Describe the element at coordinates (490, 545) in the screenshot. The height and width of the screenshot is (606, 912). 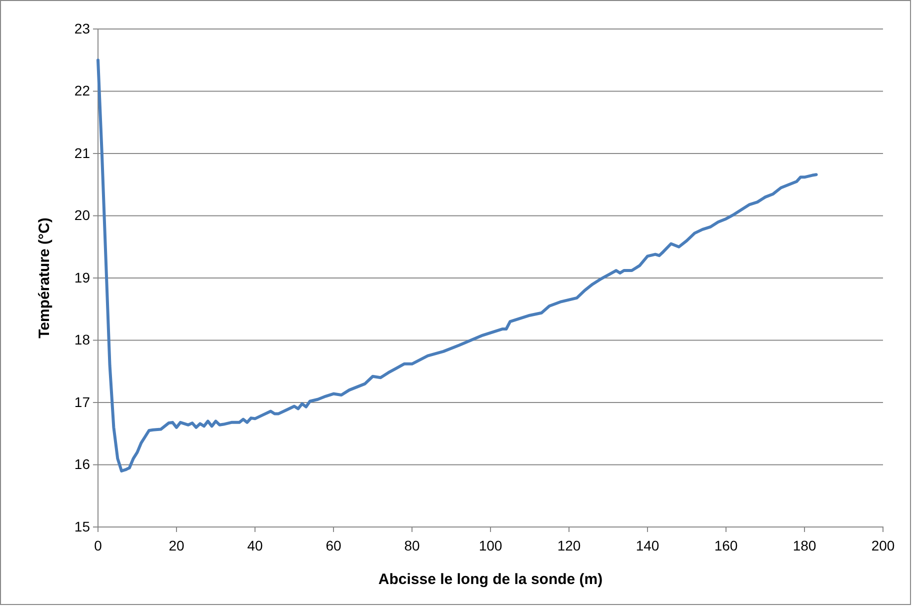
I see `x-tick-label: 100` at that location.